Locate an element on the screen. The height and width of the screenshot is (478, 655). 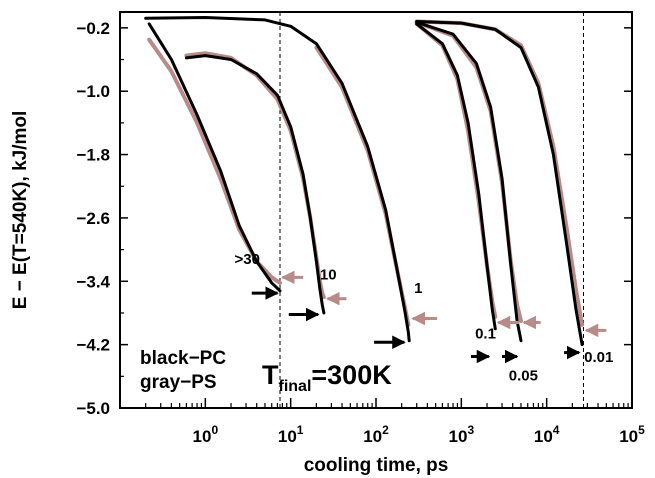
y-tick-label: −2.6 is located at coordinates (93, 218).